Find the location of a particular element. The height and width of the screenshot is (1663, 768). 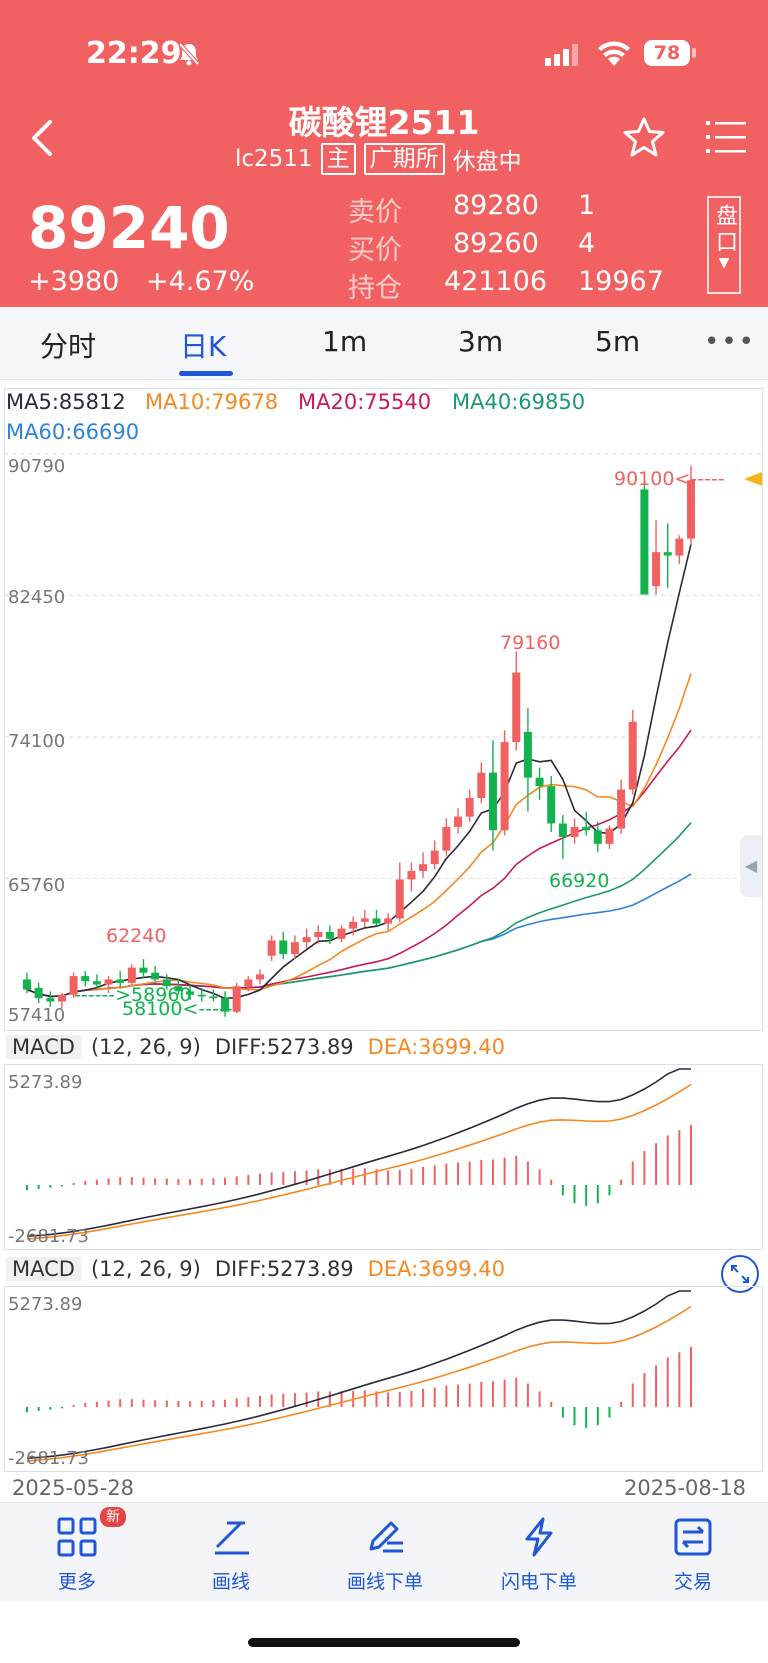

order-book-button: 盘口 ▼ is located at coordinates (724, 245).